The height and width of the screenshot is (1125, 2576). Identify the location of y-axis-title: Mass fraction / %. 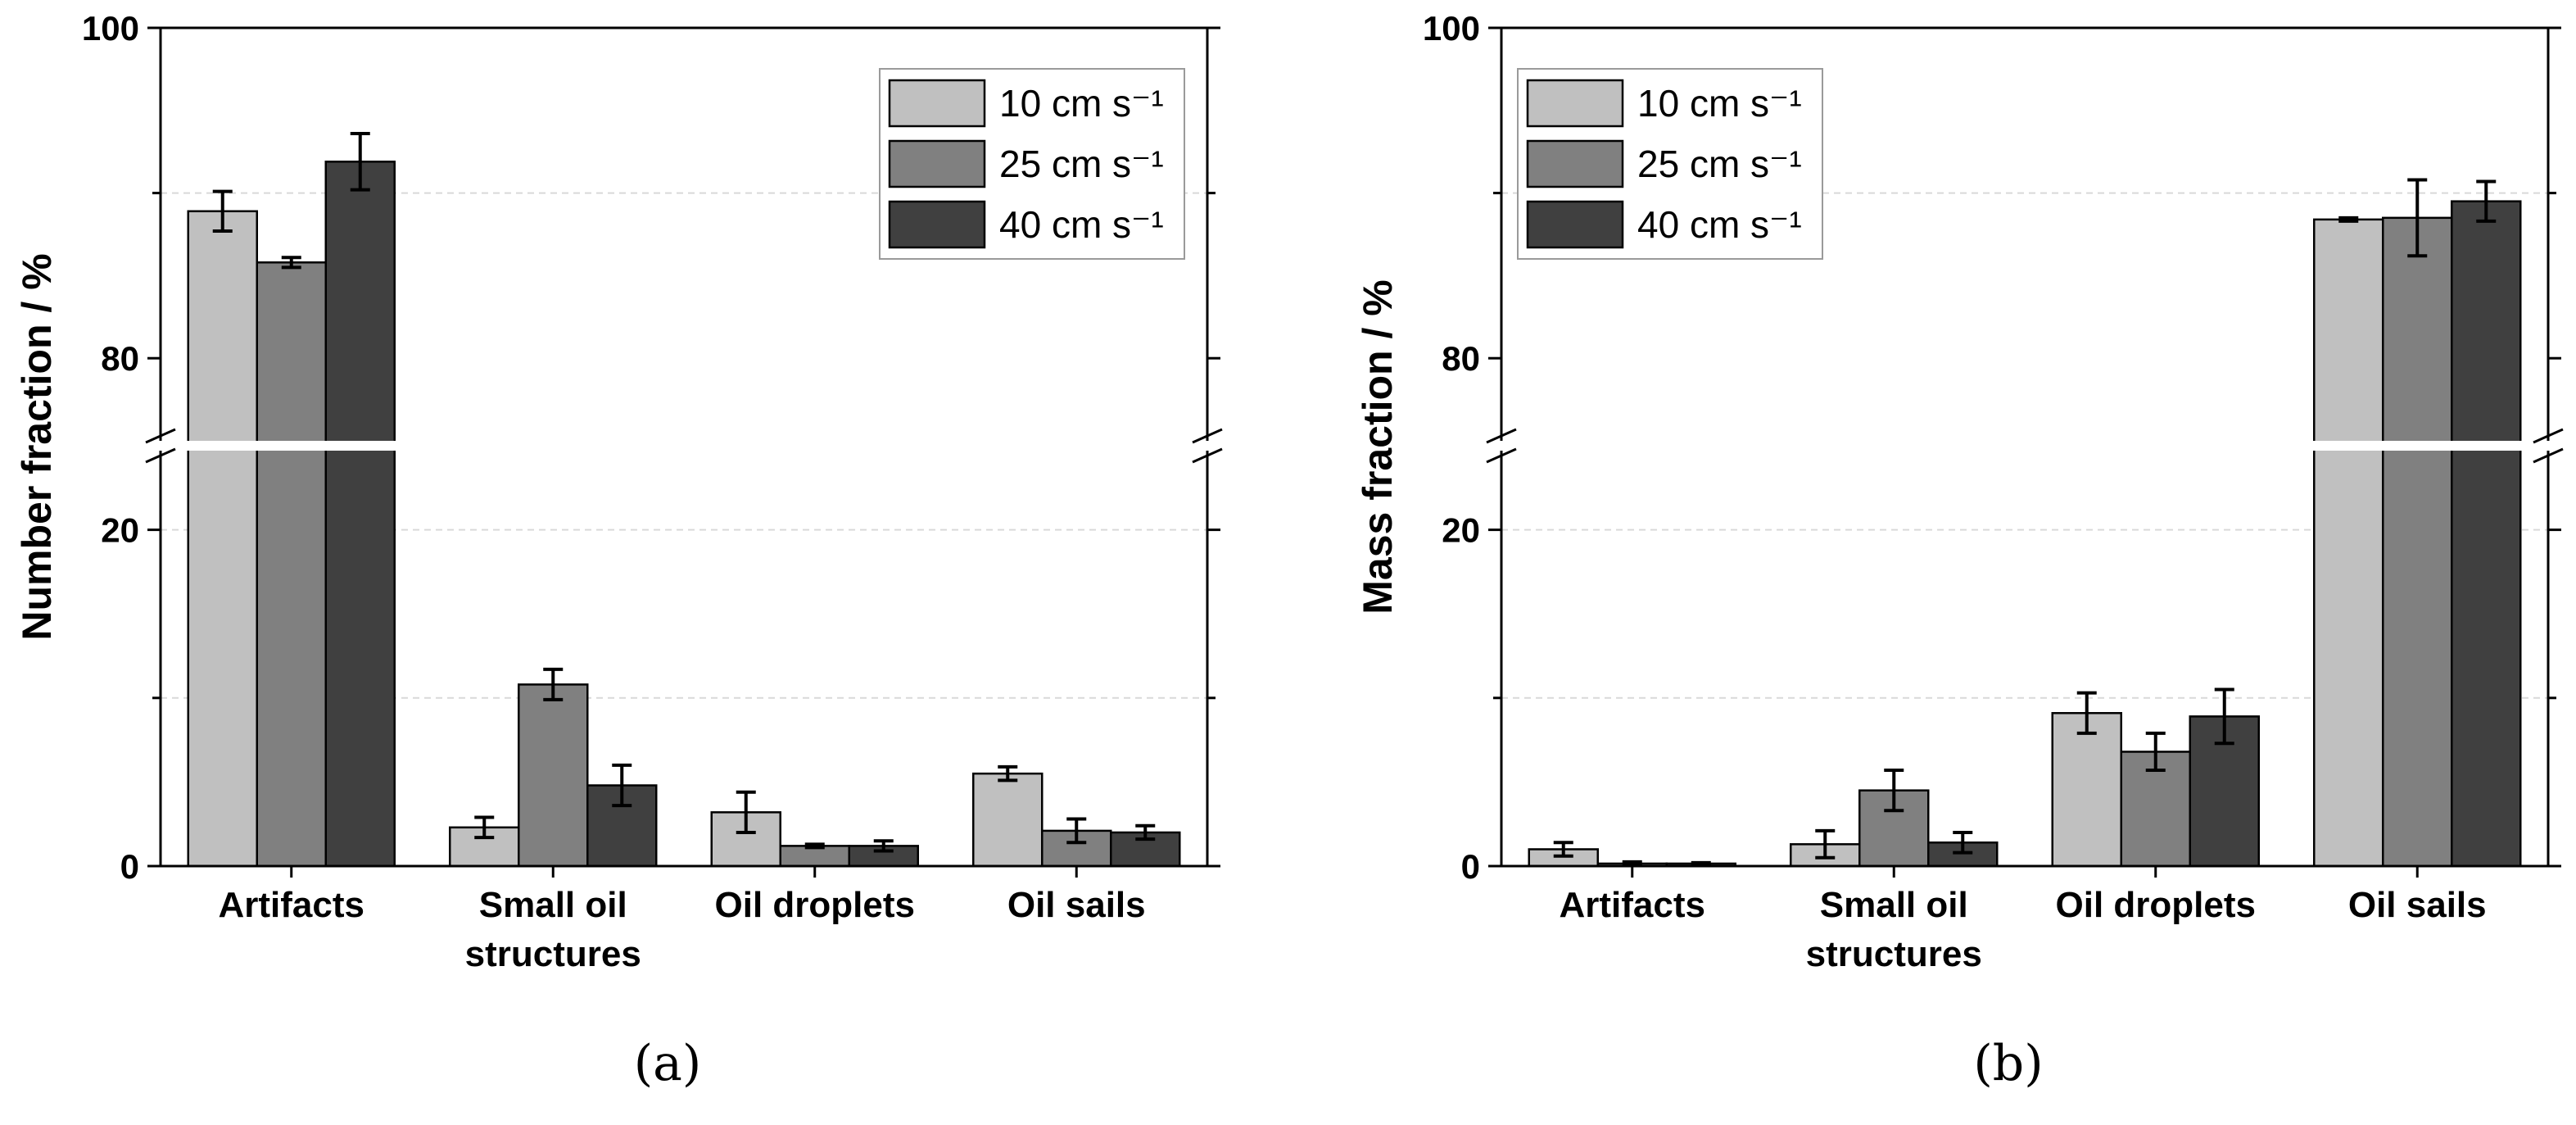
(1378, 447).